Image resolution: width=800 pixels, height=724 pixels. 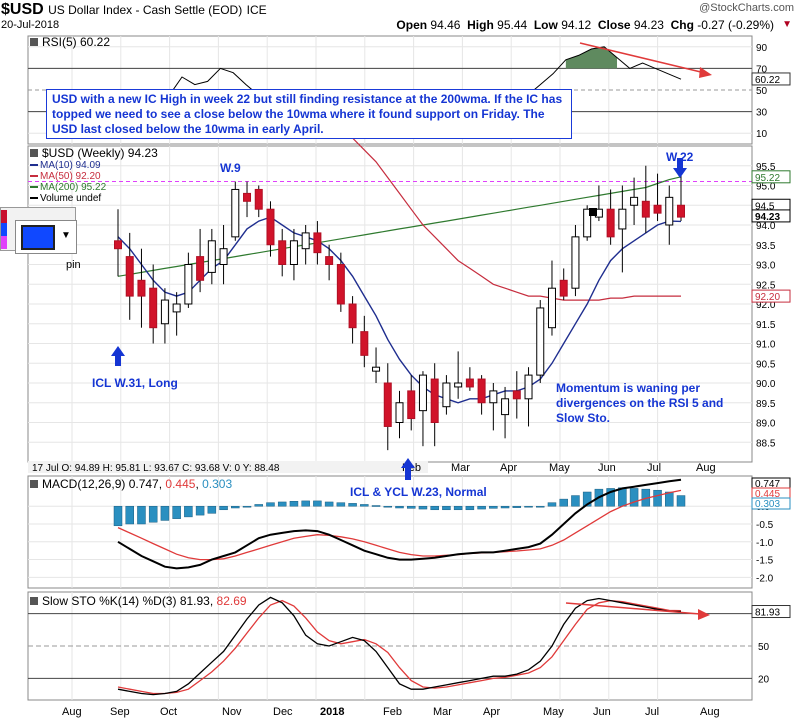 I want to click on pin-label: pin, so click(x=73, y=265).